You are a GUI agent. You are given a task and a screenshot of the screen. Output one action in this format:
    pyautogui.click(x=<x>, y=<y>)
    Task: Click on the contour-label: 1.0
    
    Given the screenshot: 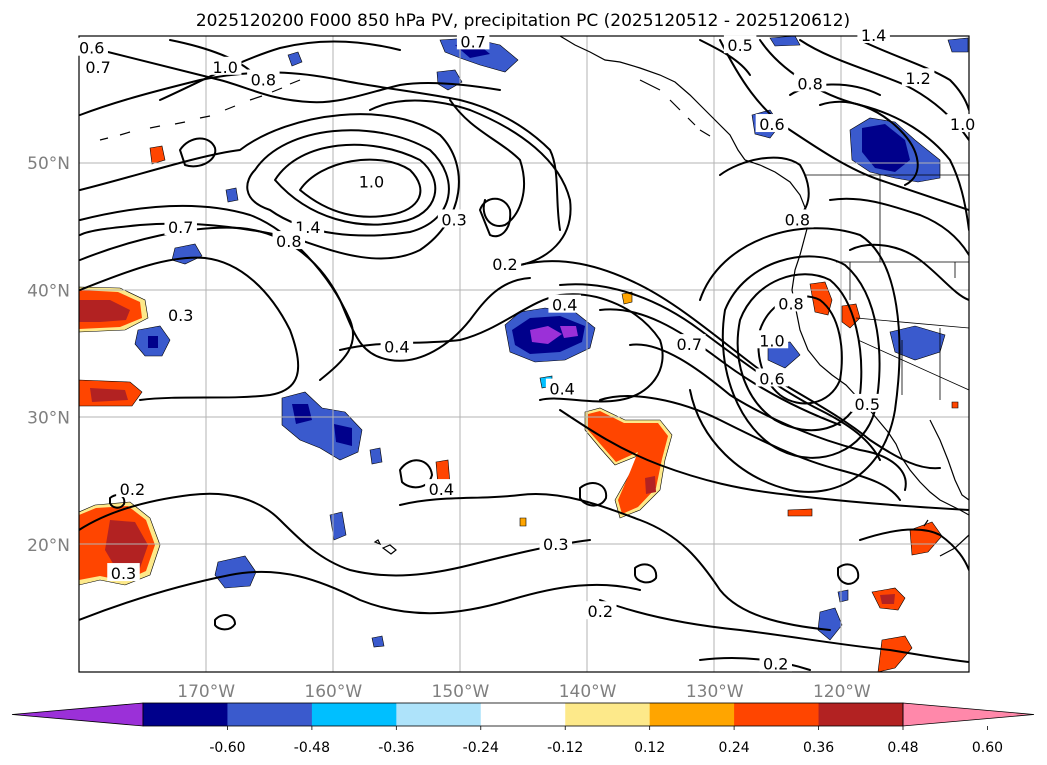 What is the action you would take?
    pyautogui.click(x=771, y=340)
    